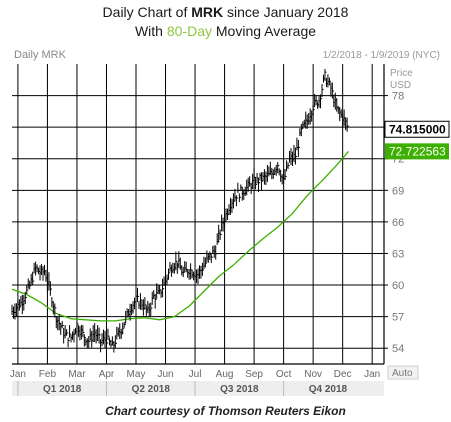  What do you see at coordinates (343, 374) in the screenshot?
I see `x-month-label: Dec` at bounding box center [343, 374].